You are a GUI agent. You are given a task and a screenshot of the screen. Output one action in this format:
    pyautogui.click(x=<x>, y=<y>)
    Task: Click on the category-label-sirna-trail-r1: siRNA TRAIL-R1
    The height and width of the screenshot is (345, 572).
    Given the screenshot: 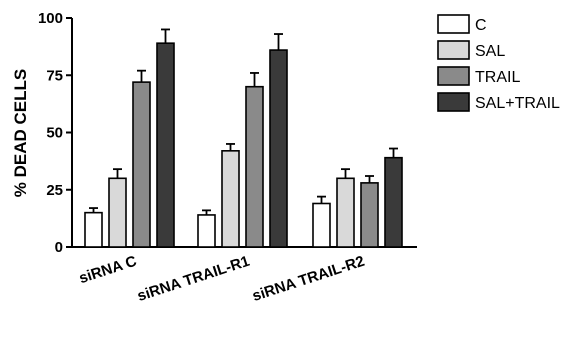 What is the action you would take?
    pyautogui.click(x=193, y=279)
    